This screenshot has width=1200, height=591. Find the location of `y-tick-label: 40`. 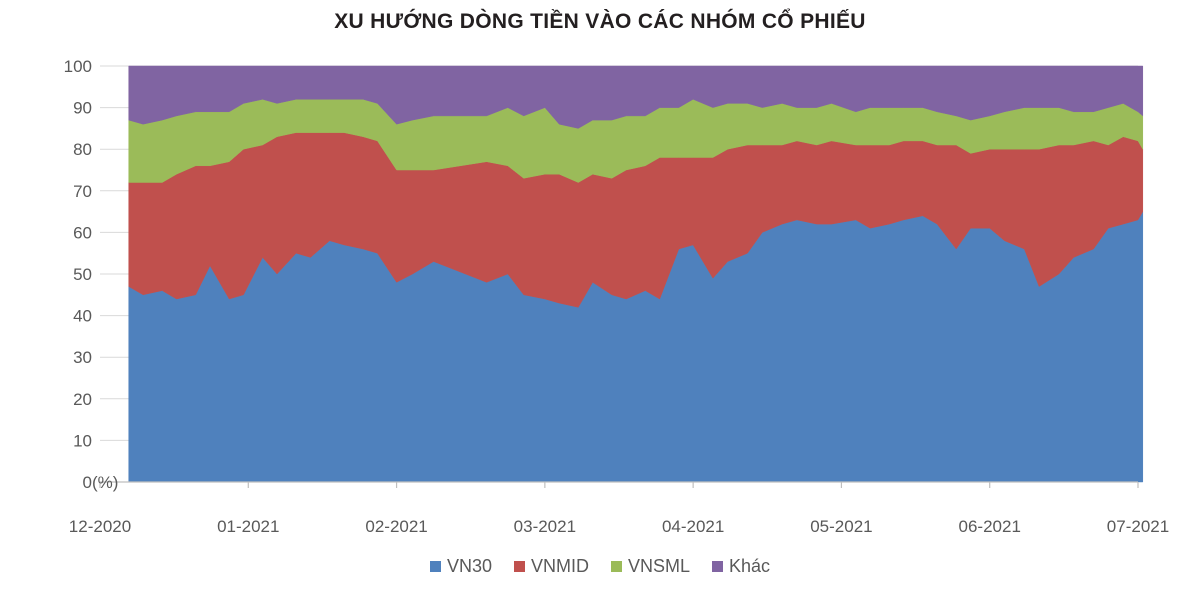

y-tick-label: 40 is located at coordinates (82, 316).